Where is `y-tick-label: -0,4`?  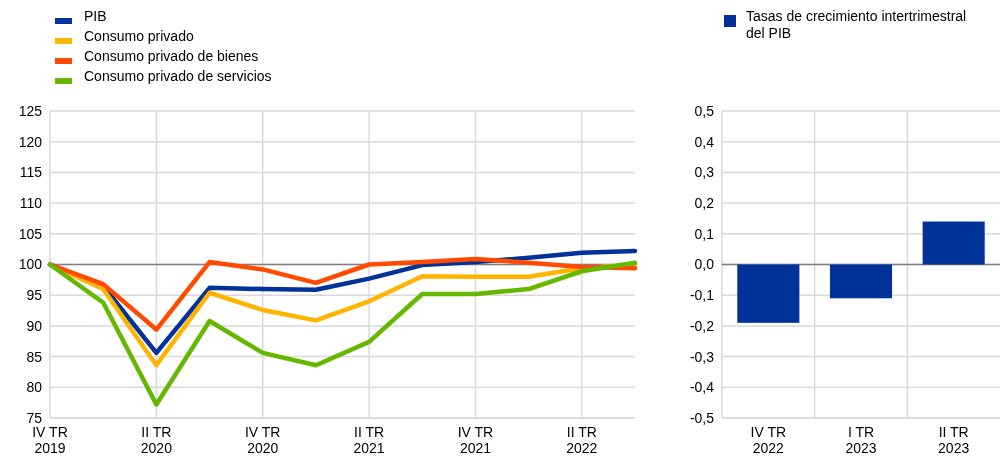
y-tick-label: -0,4 is located at coordinates (702, 387).